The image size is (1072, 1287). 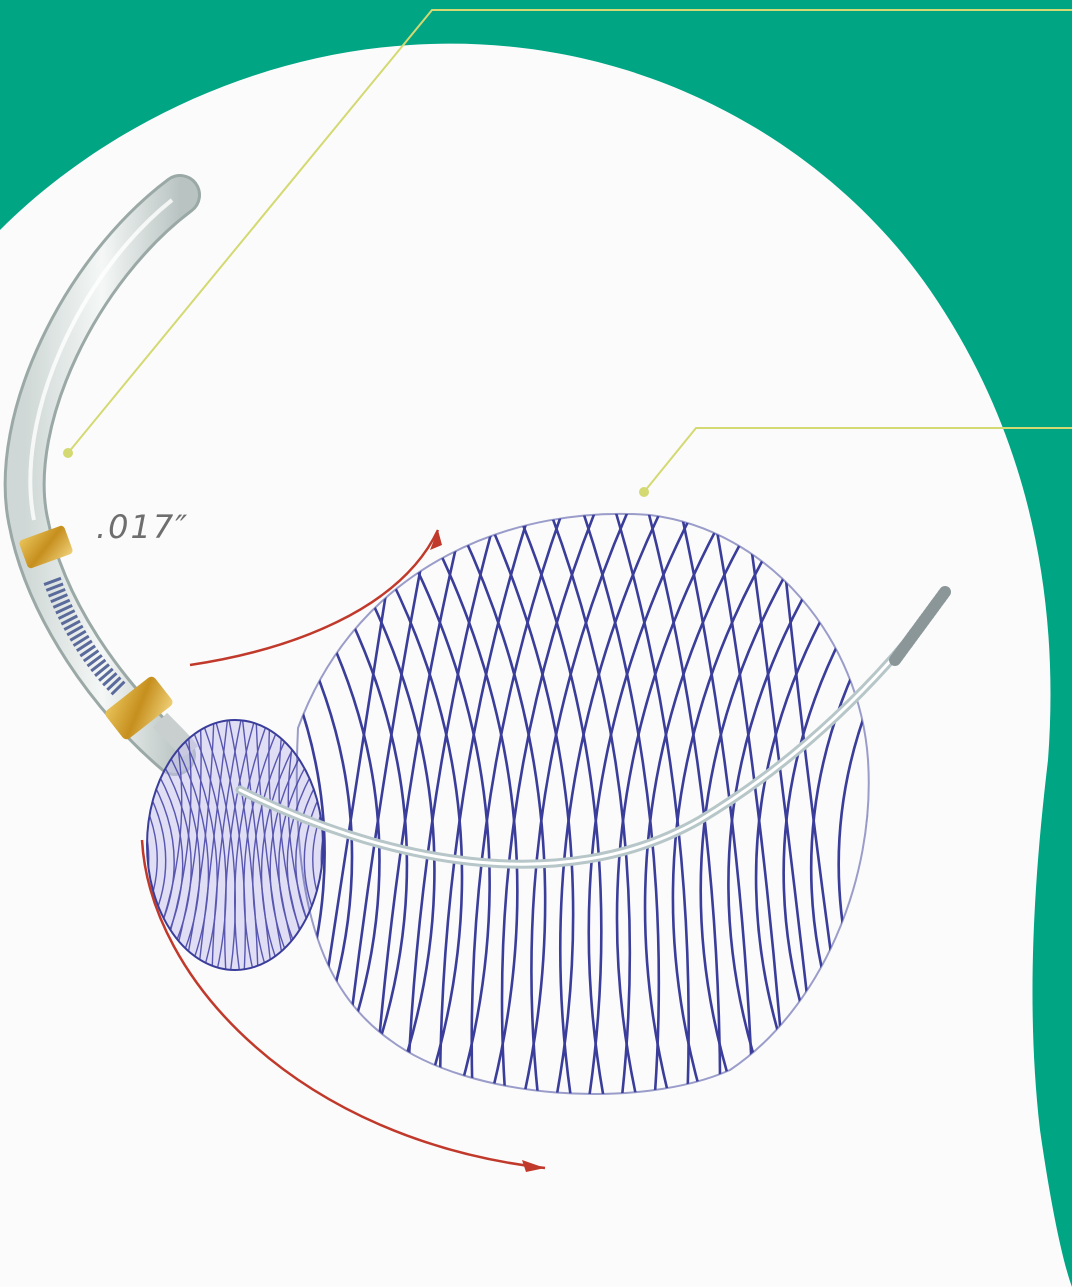 What do you see at coordinates (857, 460) in the screenshot?
I see `leader-line-basket` at bounding box center [857, 460].